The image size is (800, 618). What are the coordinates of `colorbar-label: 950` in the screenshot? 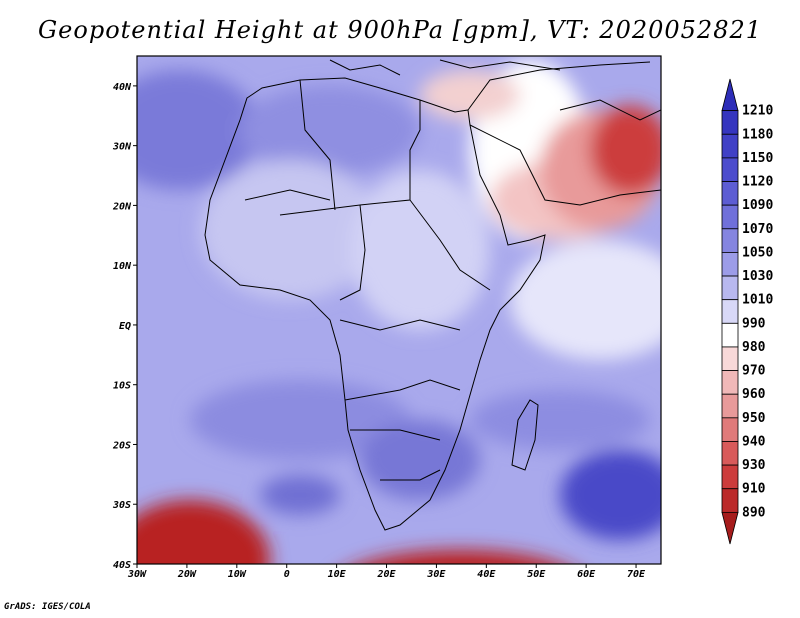 It's located at (754, 418).